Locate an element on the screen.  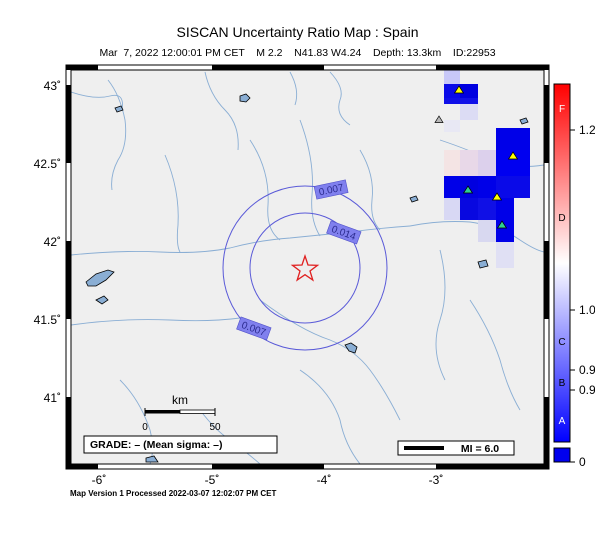
colorbar-value: 0 is located at coordinates (582, 462).